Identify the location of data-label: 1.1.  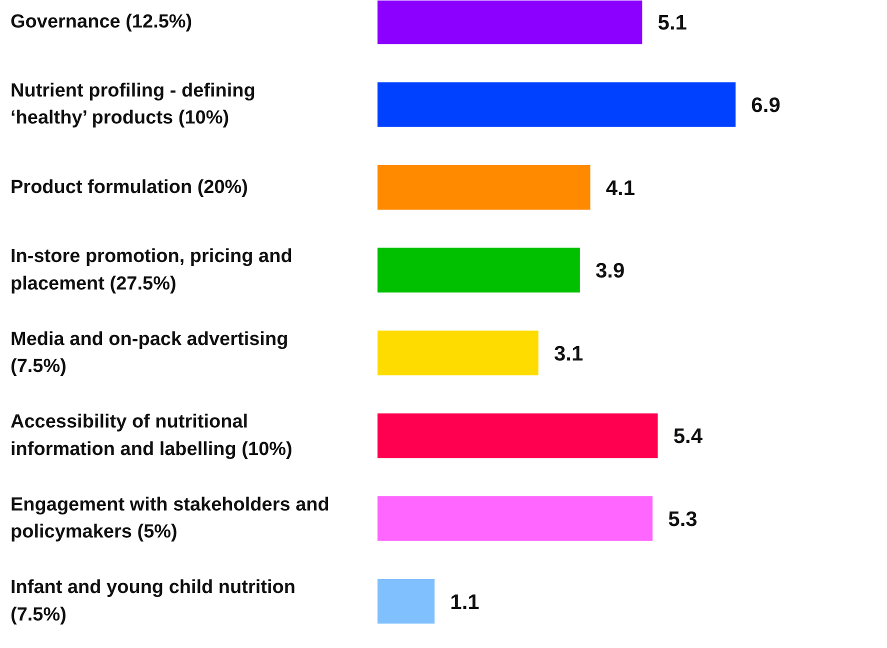
(465, 602).